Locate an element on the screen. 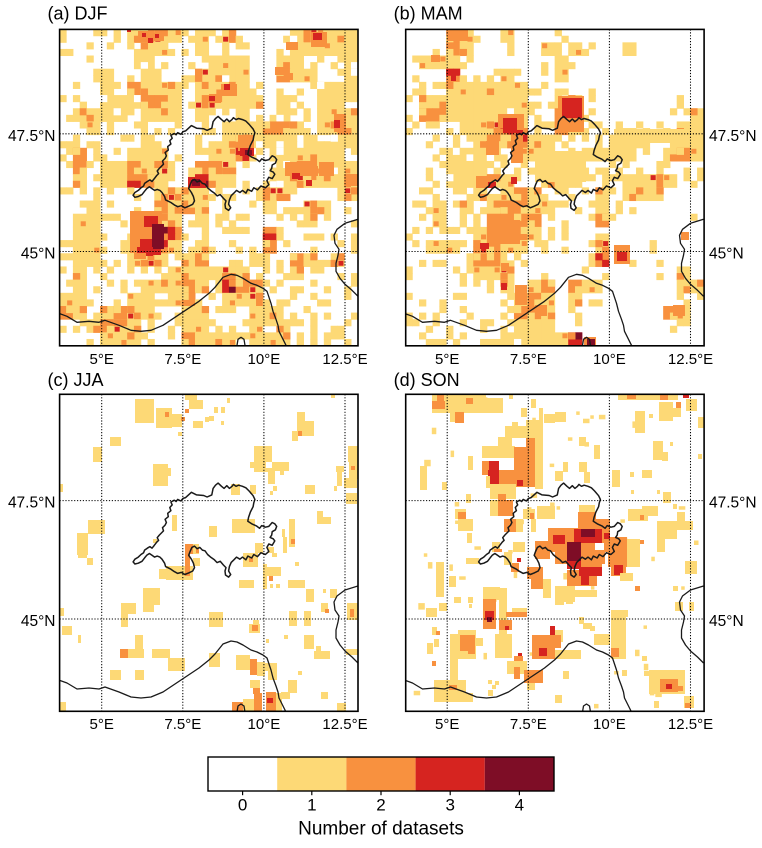  svg-text: 4 is located at coordinates (519, 805).